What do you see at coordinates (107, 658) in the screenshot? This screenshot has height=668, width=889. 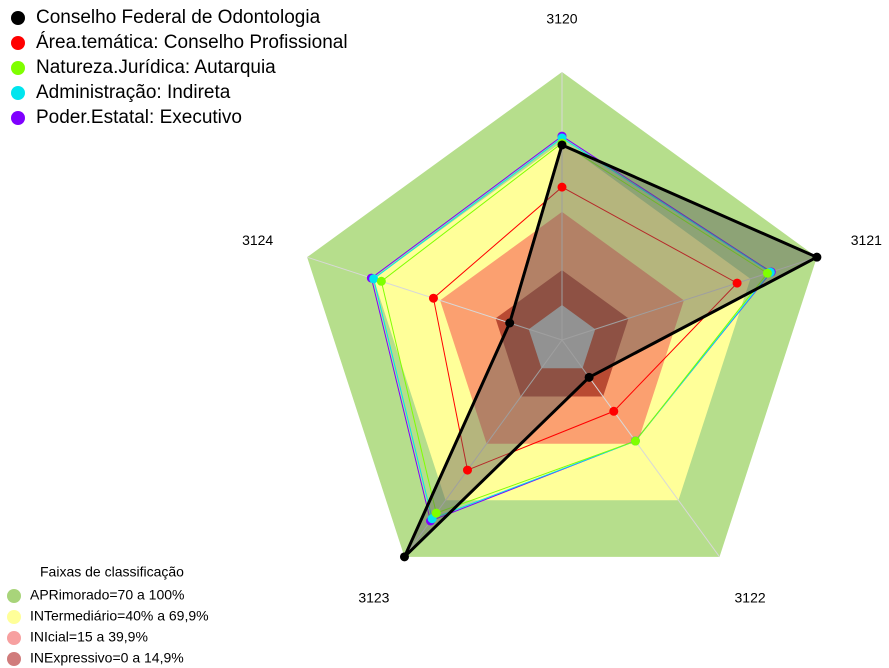 I see `band-legend-label: INExpressivo=0 a 14,9%` at bounding box center [107, 658].